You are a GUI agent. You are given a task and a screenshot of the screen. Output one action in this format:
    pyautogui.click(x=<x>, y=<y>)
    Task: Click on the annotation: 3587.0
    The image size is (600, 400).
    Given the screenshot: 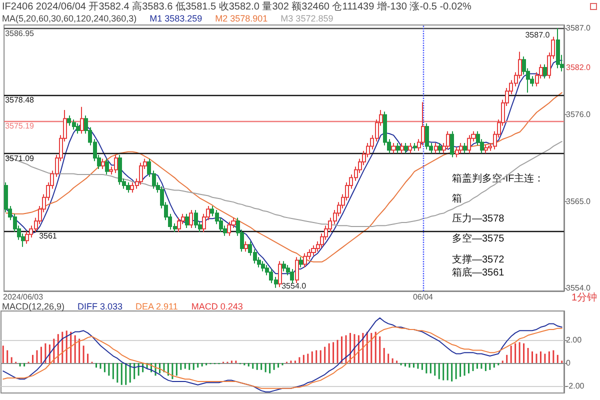 What is the action you would take?
    pyautogui.click(x=537, y=35)
    